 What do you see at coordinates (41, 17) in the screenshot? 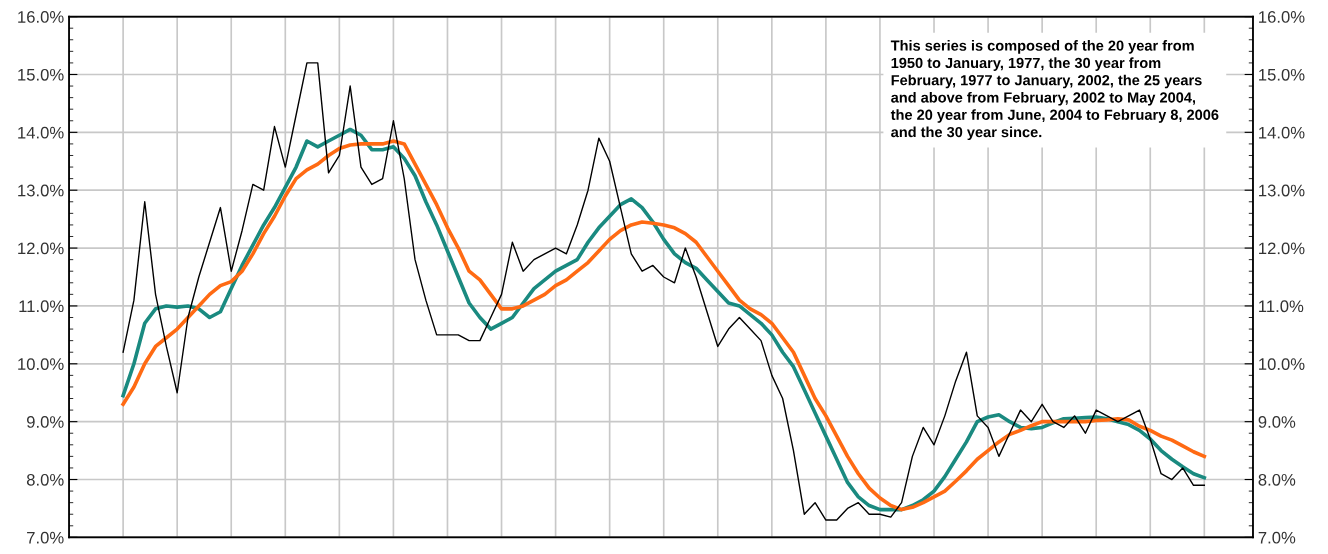
I see `y-tick-label: 16.0%` at bounding box center [41, 17].